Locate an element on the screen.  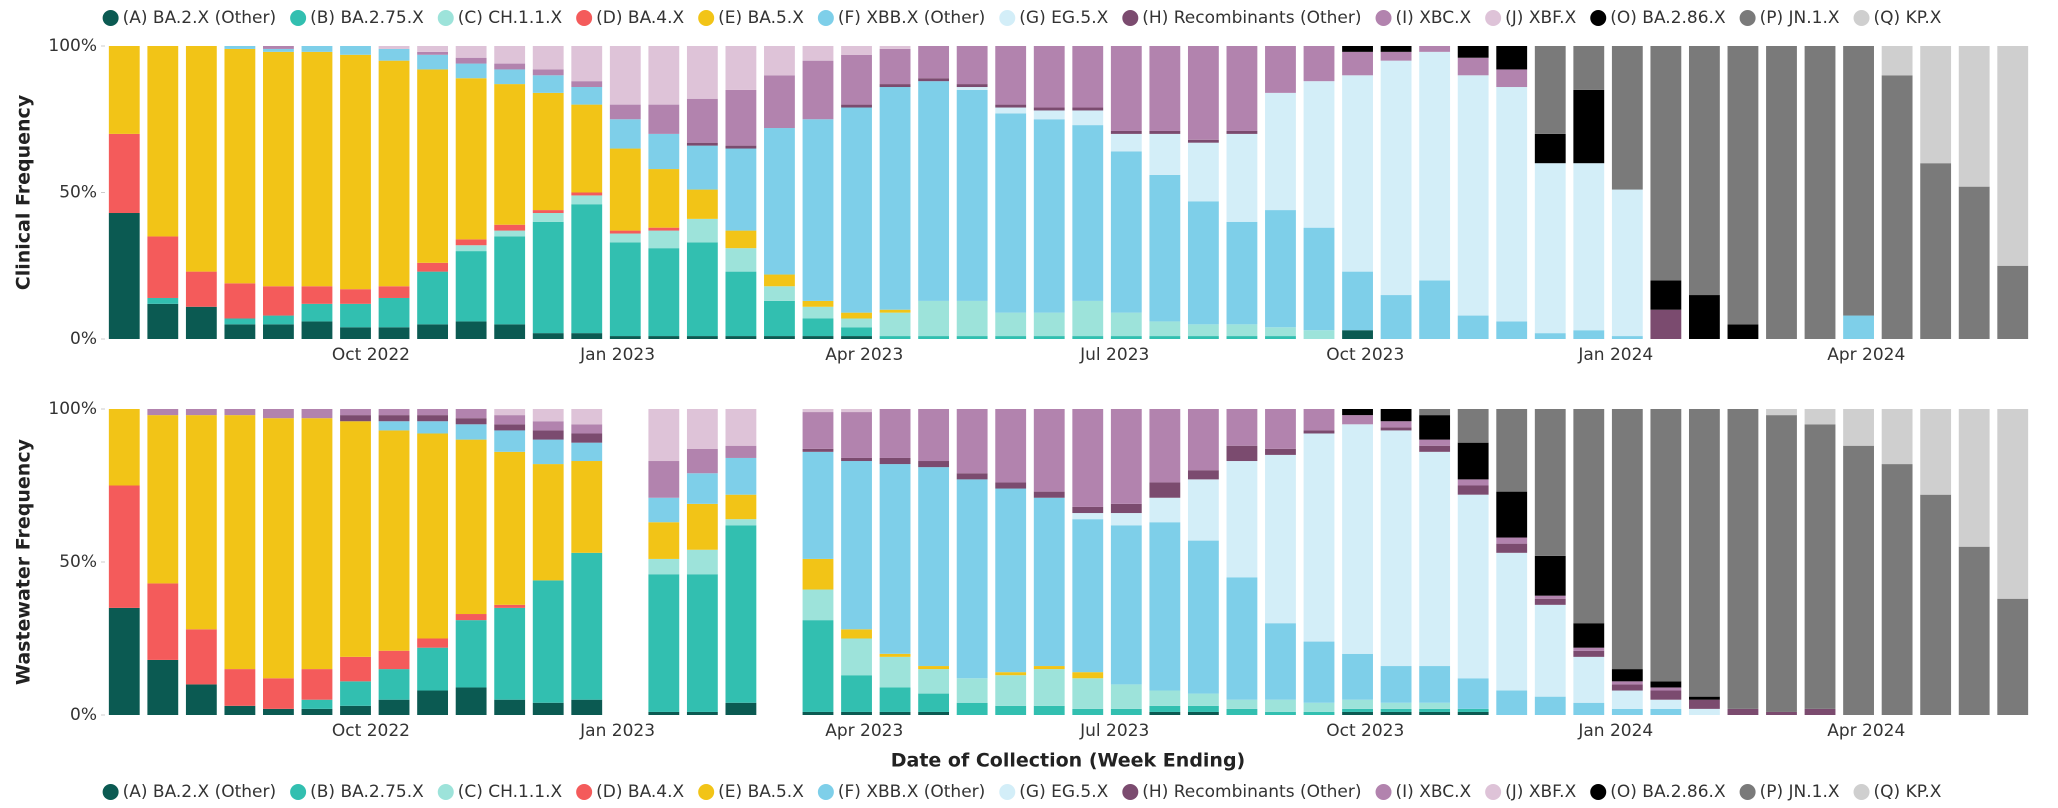
x-tick-label: Jan 2024 is located at coordinates (1615, 731).